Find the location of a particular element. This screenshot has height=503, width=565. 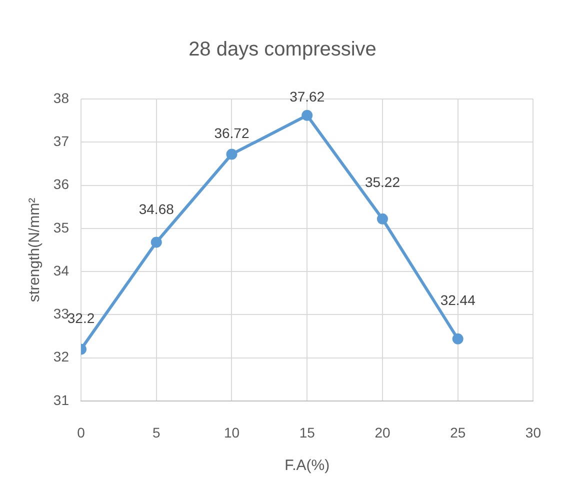

x-tick-label: 0 is located at coordinates (81, 432).